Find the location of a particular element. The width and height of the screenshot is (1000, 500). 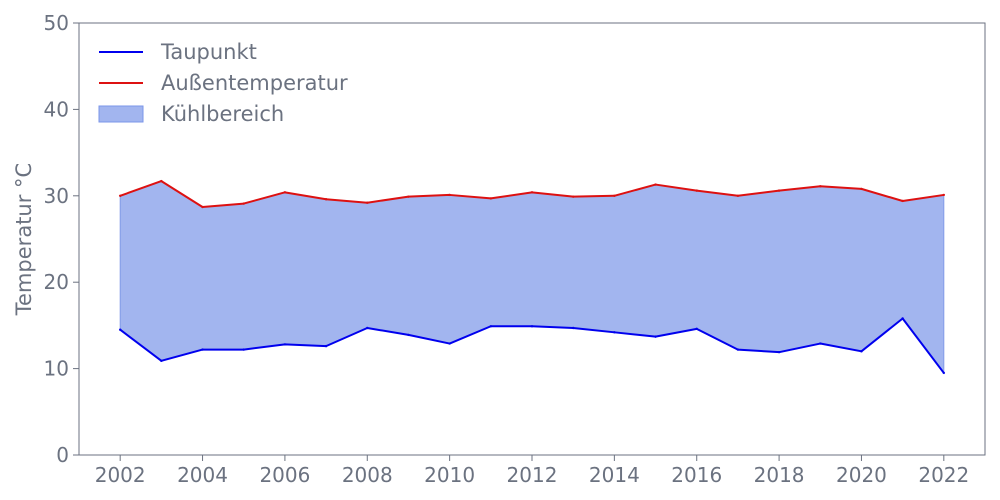

legend: Taupunkt Außentemperatur Kühlbereich is located at coordinates (223, 83).